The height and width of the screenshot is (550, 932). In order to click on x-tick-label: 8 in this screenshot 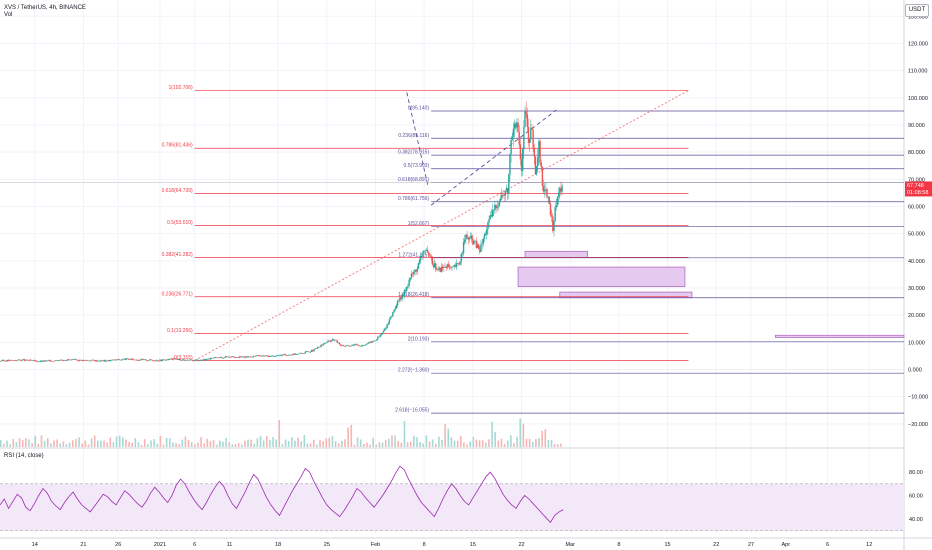, I will do `click(618, 545)`.